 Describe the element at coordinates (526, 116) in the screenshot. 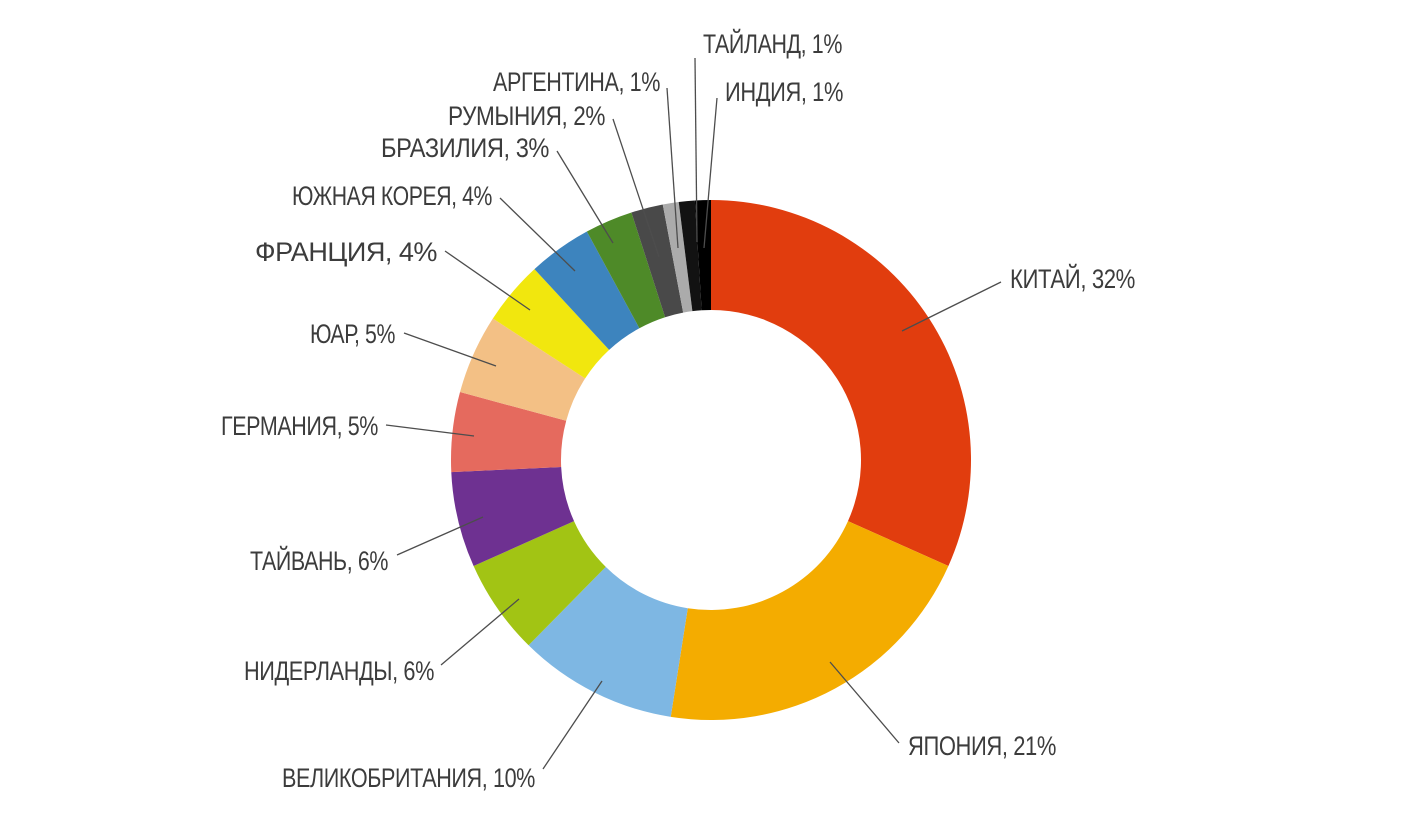

I see `slice-label-romania: РУМЫНИЯ, 2%` at that location.